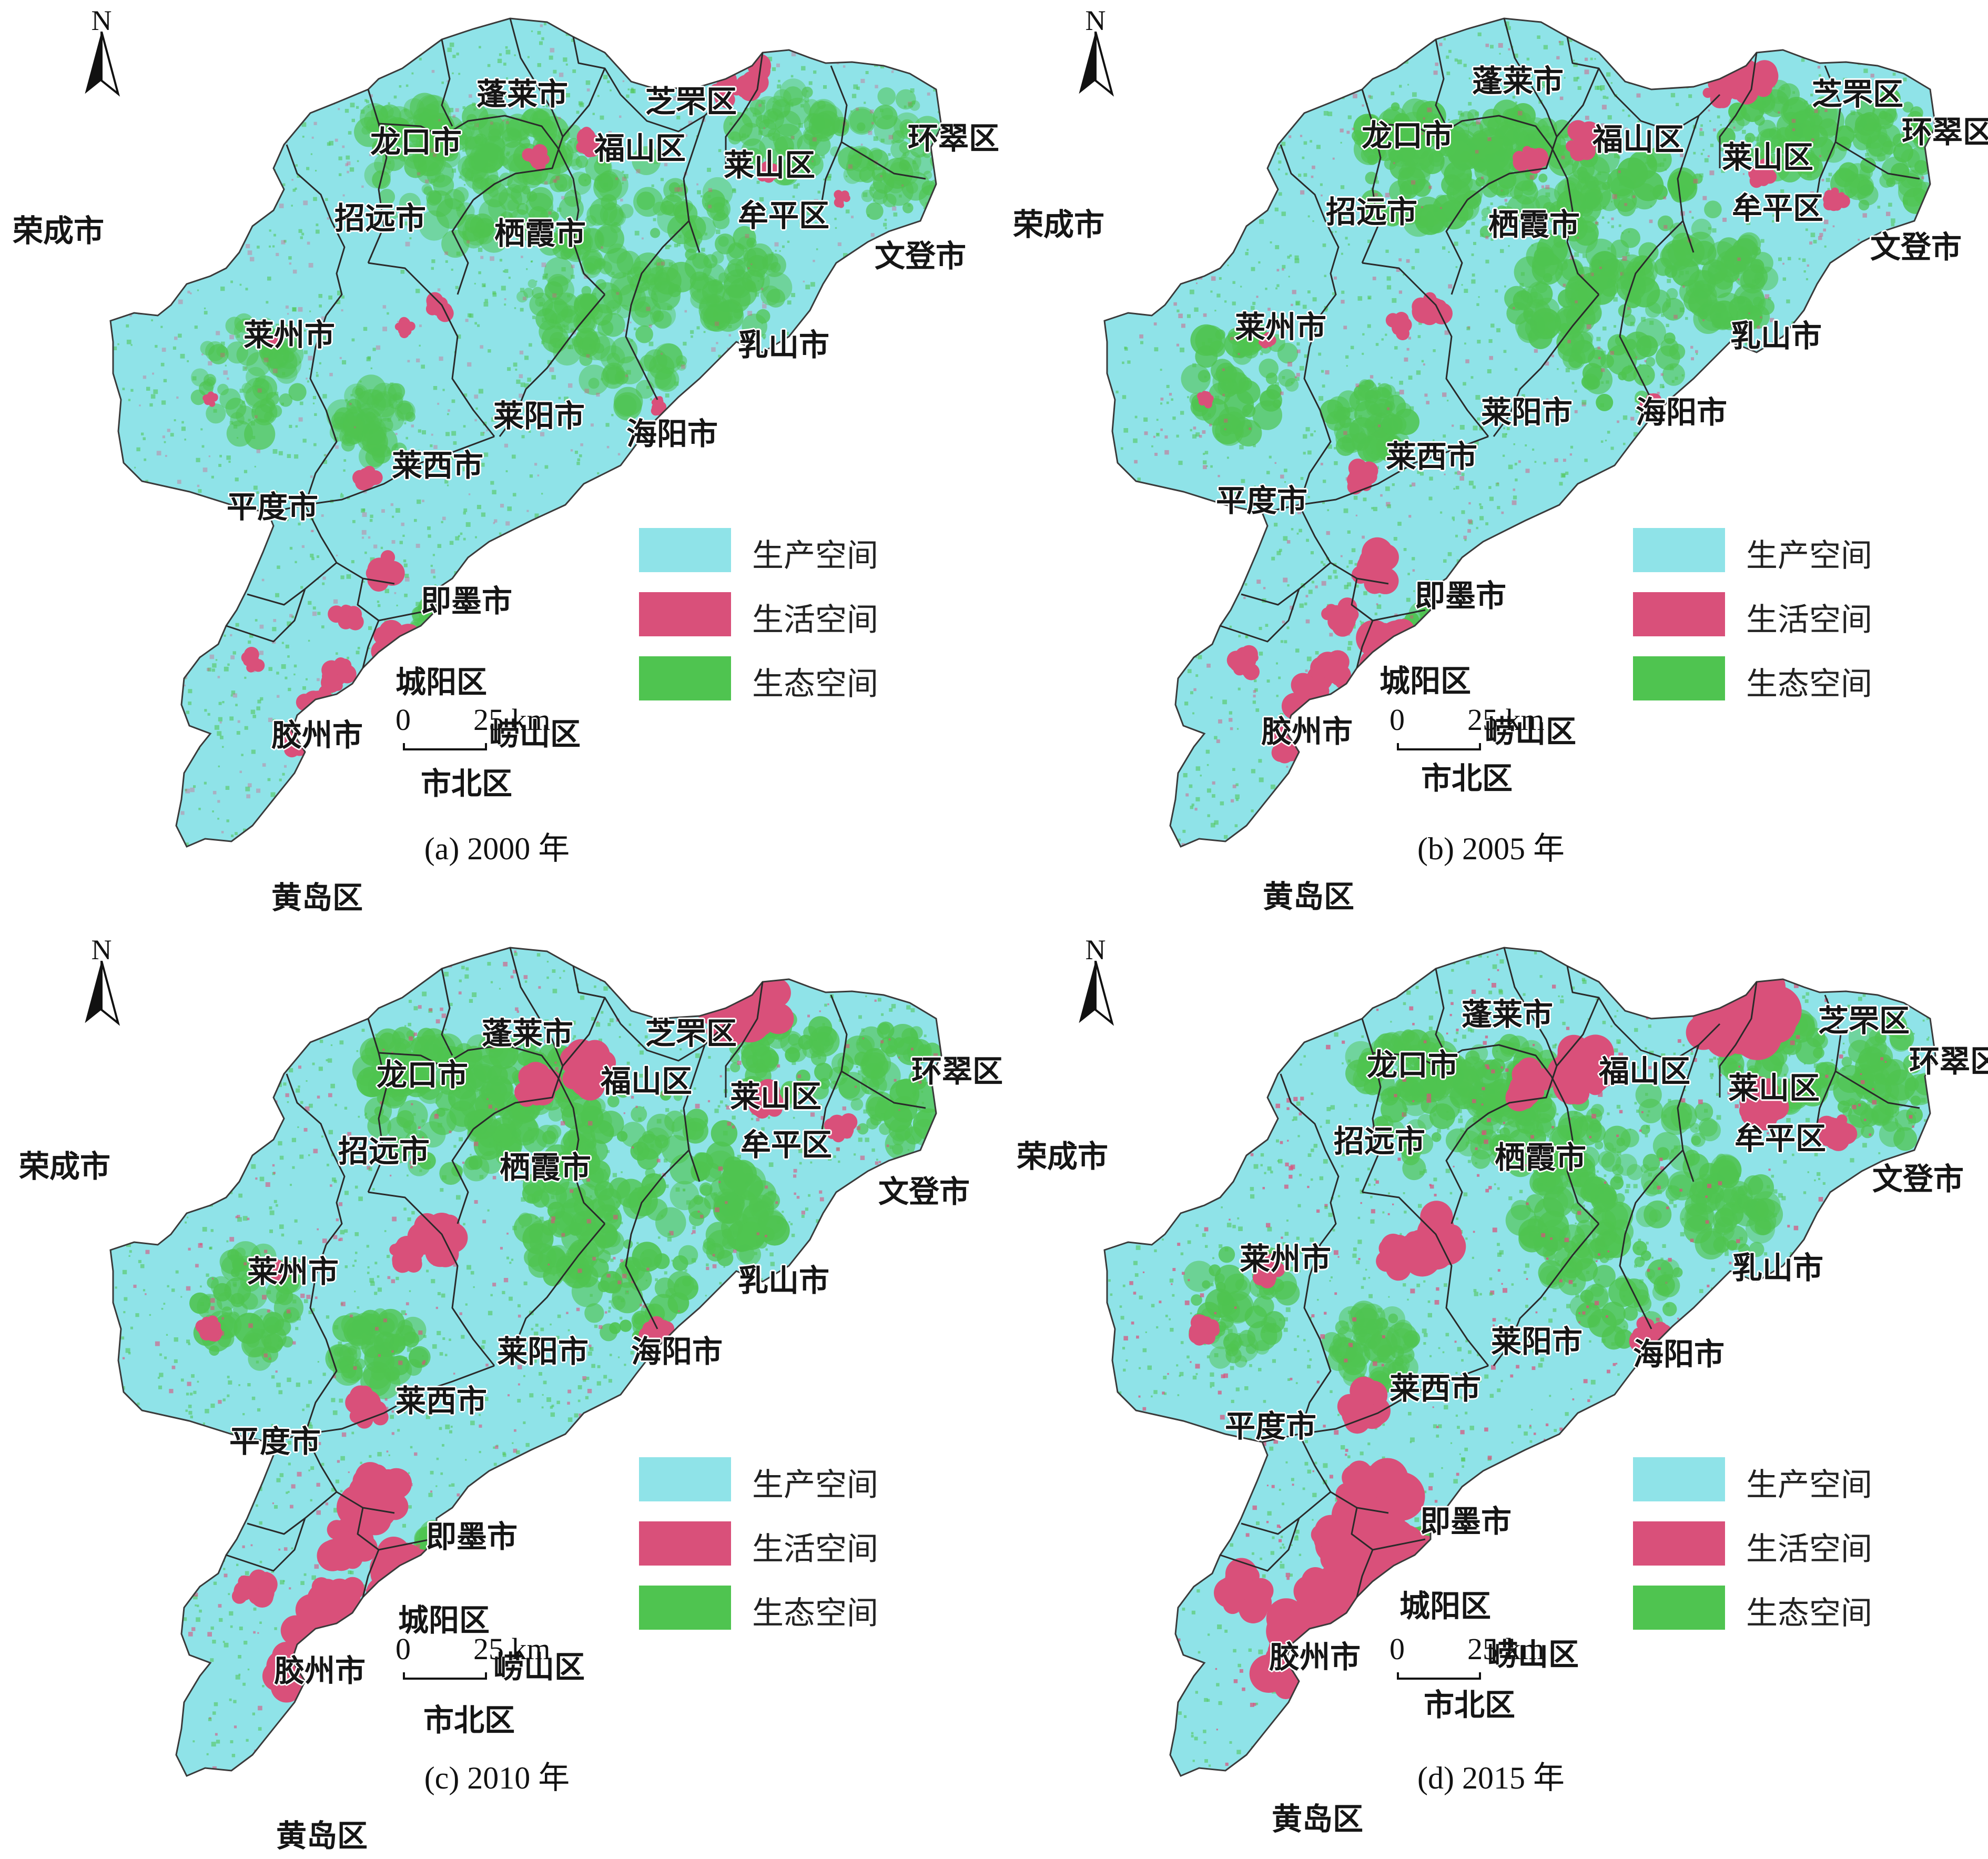 This screenshot has width=1988, height=1859. Describe the element at coordinates (247, 658) in the screenshot. I see `living-space-patch` at that location.